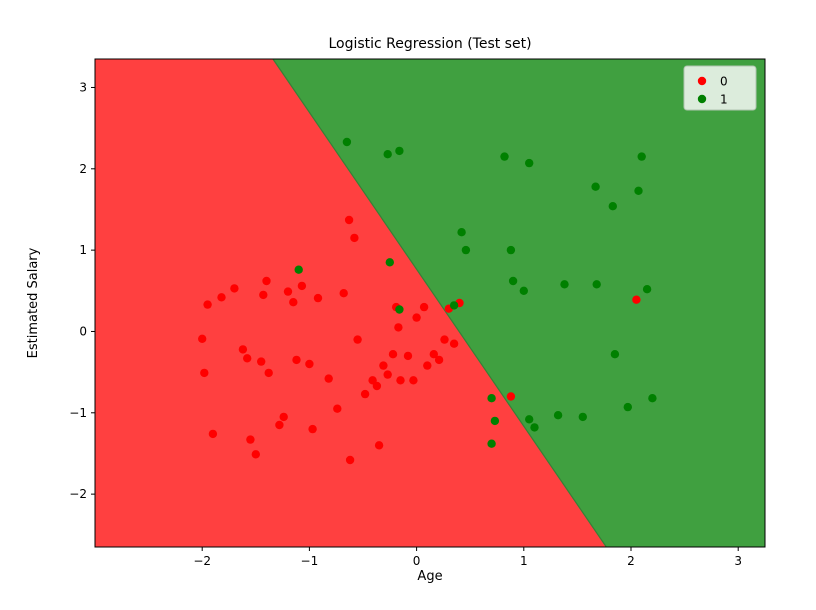 This screenshot has width=816, height=610. Describe the element at coordinates (417, 561) in the screenshot. I see `x-axis-tick-label: 0` at that location.